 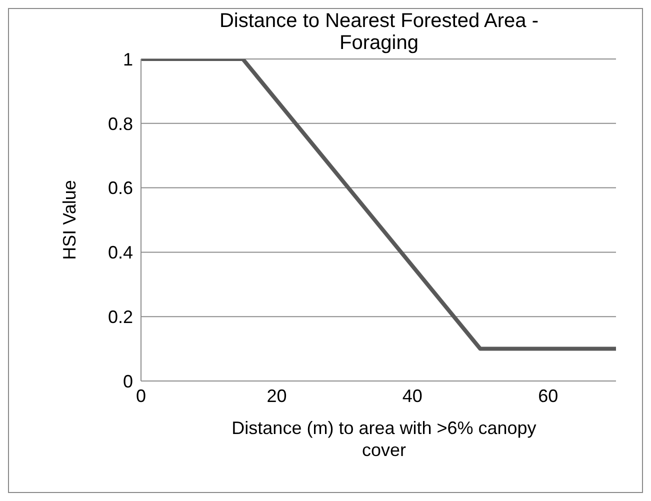 What do you see at coordinates (120, 188) in the screenshot?
I see `y-tick-label: 0.6` at bounding box center [120, 188].